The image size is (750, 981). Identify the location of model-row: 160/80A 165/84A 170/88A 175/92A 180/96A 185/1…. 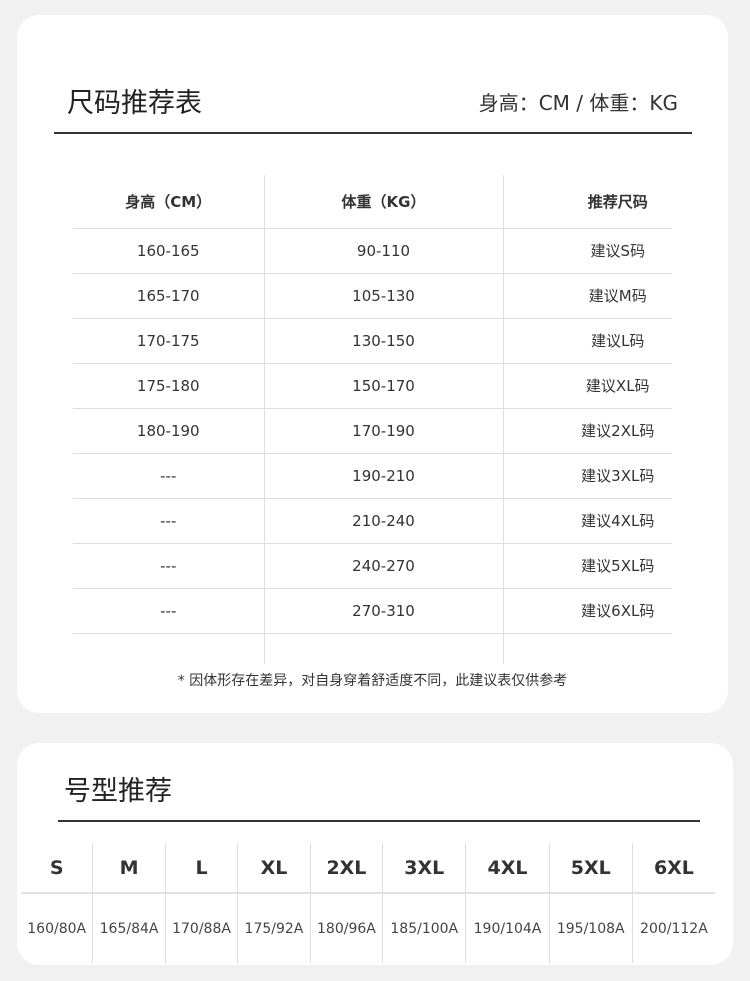
(368, 928).